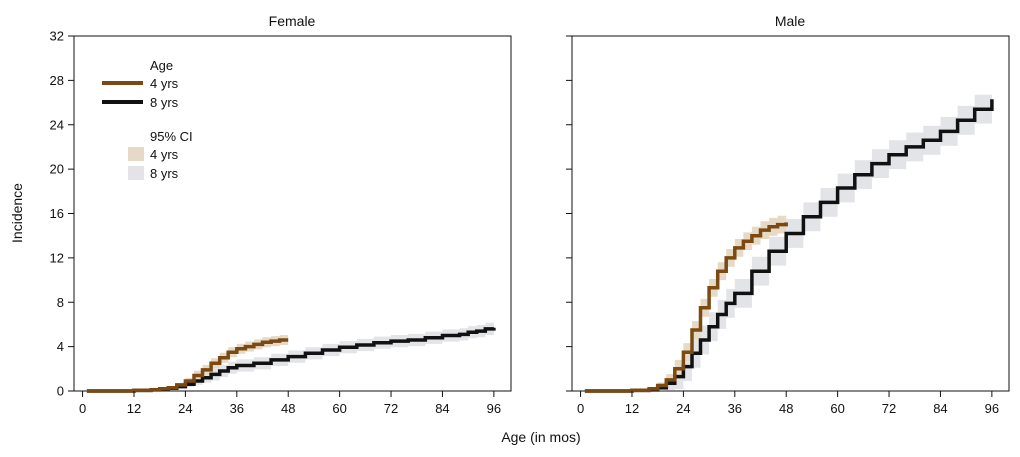 The image size is (1020, 457). What do you see at coordinates (136, 154) in the screenshot?
I see `legend-ci-swatch-4yrs` at bounding box center [136, 154].